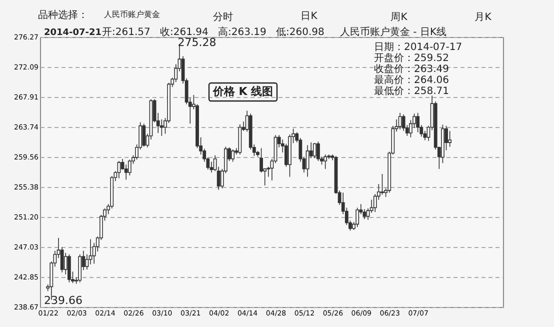 This screenshot has width=554, height=327. I want to click on annotation: 最低价：258.71, so click(411, 91).